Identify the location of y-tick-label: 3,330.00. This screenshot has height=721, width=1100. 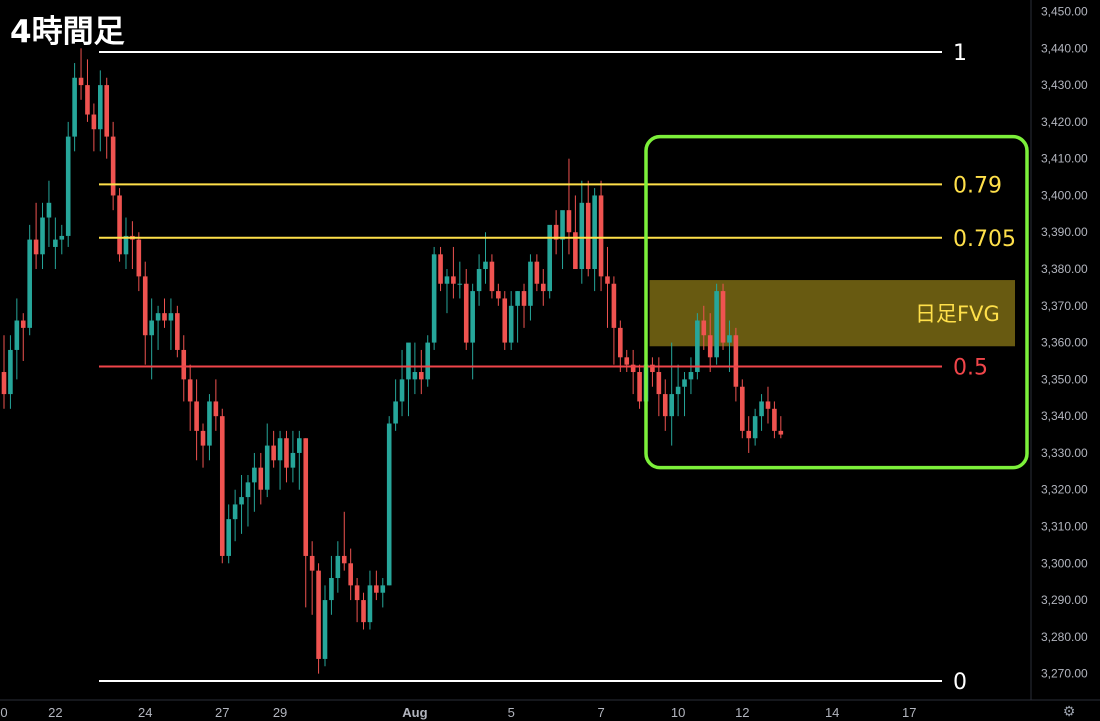
(1064, 453).